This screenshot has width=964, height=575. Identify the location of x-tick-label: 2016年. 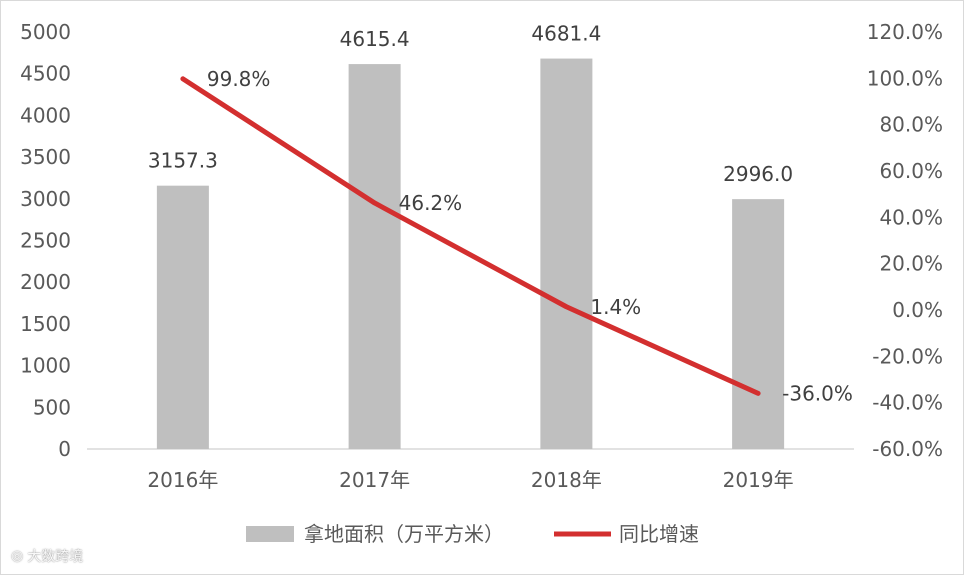
(182, 480).